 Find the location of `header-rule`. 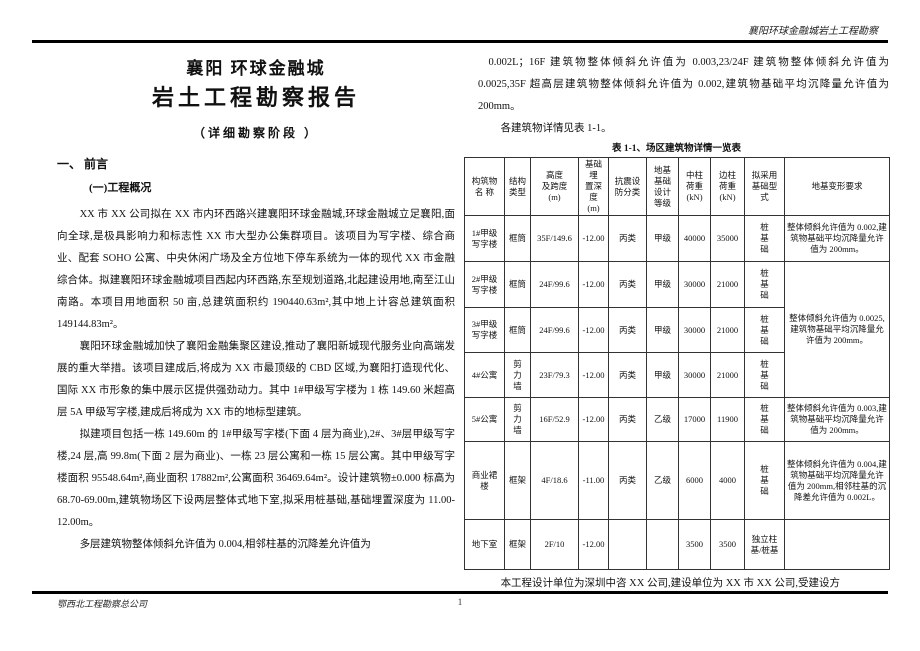

header-rule is located at coordinates (460, 41).